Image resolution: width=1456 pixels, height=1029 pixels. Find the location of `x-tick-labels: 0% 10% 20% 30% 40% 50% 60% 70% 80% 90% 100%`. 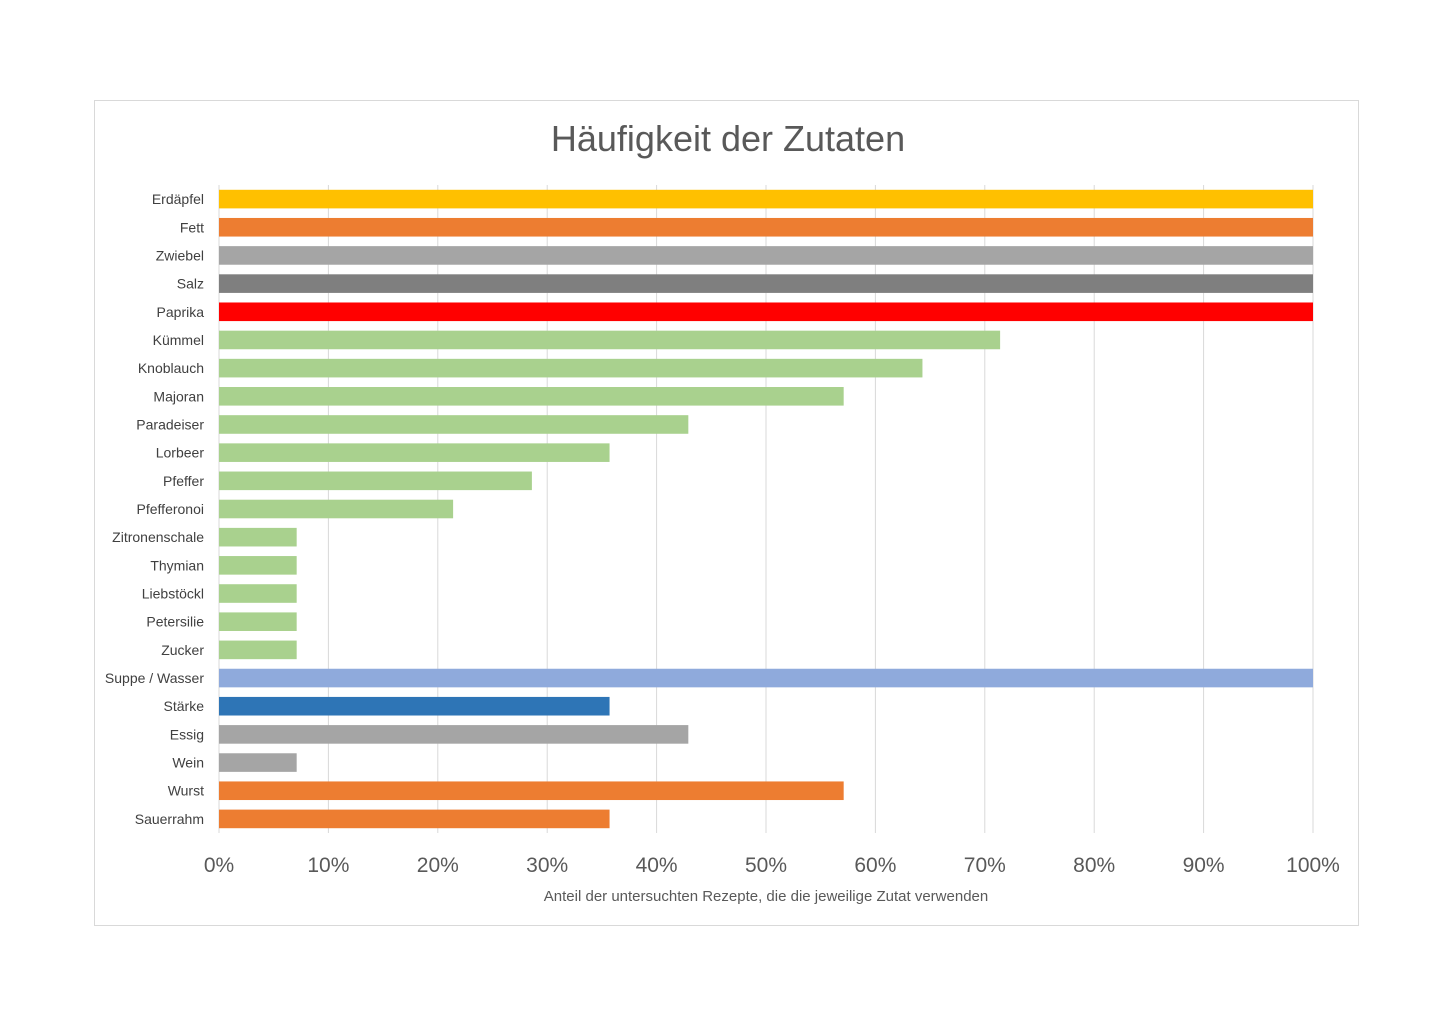

x-tick-labels: 0% 10% 20% 30% 40% 50% 60% 70% 80% 90% 100% is located at coordinates (772, 865).